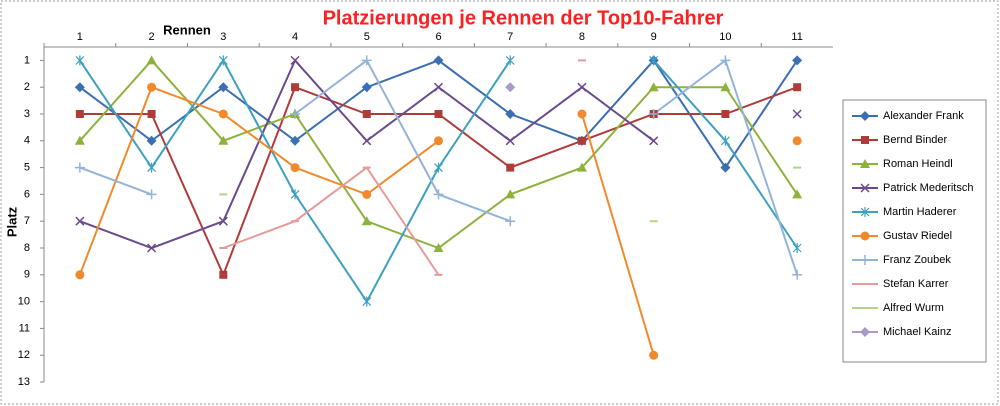 The height and width of the screenshot is (406, 1000). What do you see at coordinates (510, 37) in the screenshot?
I see `x-tick-label: 7` at bounding box center [510, 37].